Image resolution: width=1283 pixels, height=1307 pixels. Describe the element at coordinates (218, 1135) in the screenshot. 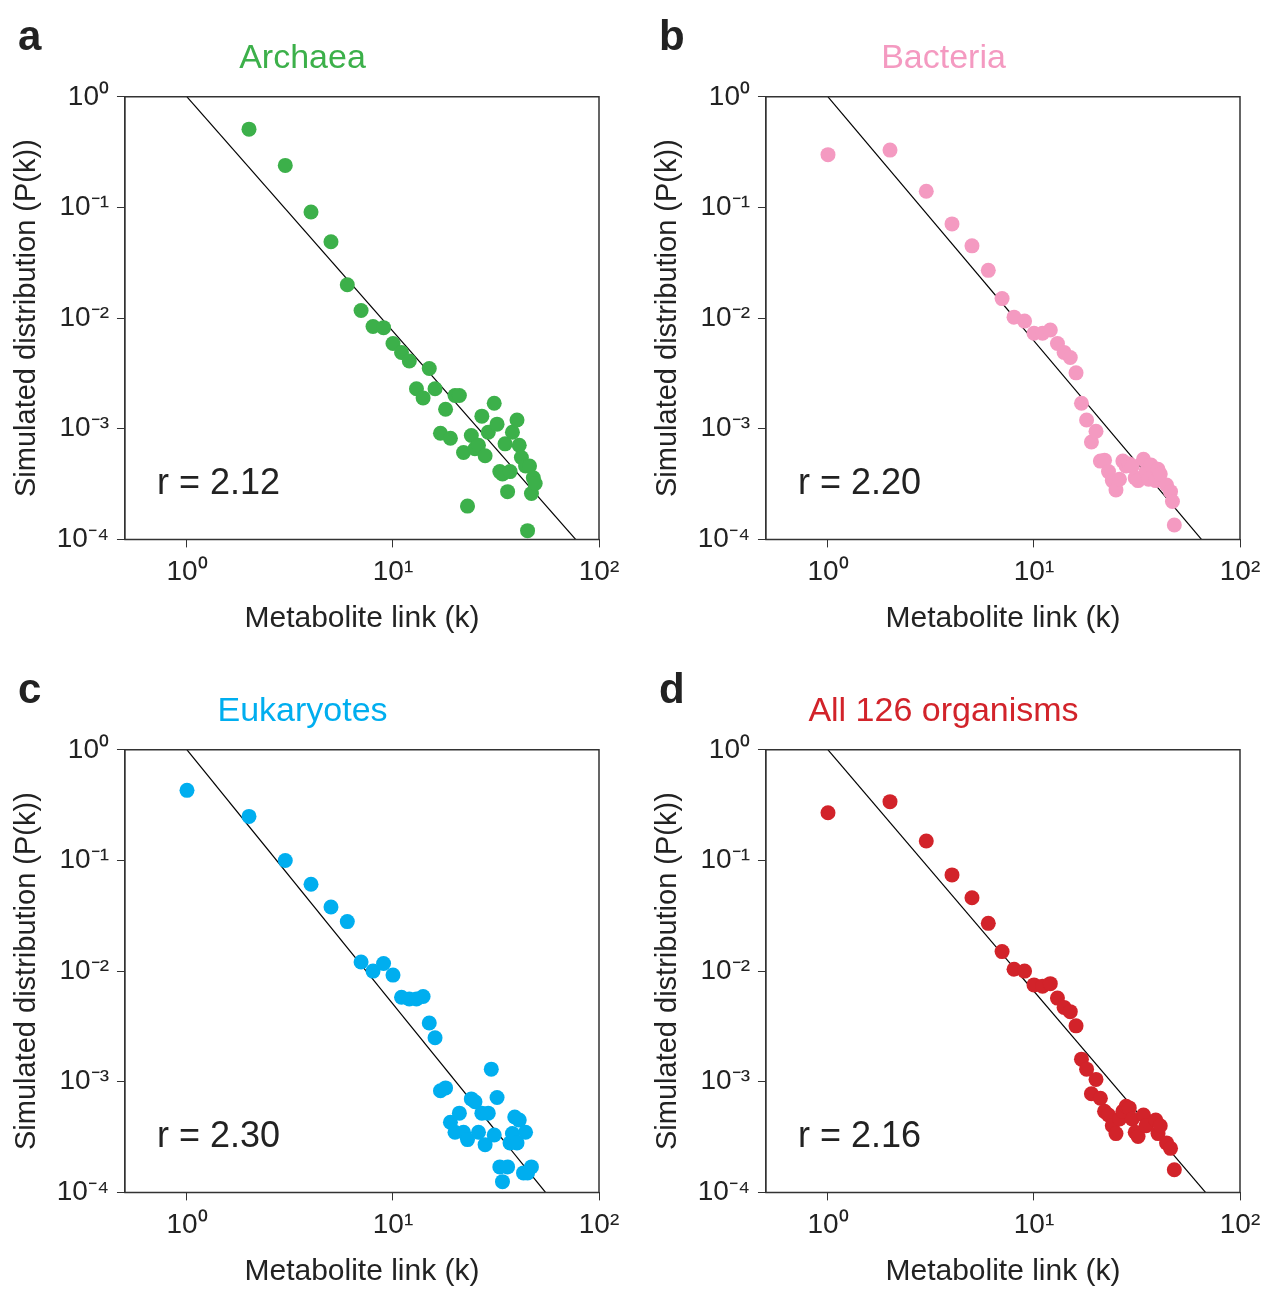

I see `annotation: r = 2.30` at that location.